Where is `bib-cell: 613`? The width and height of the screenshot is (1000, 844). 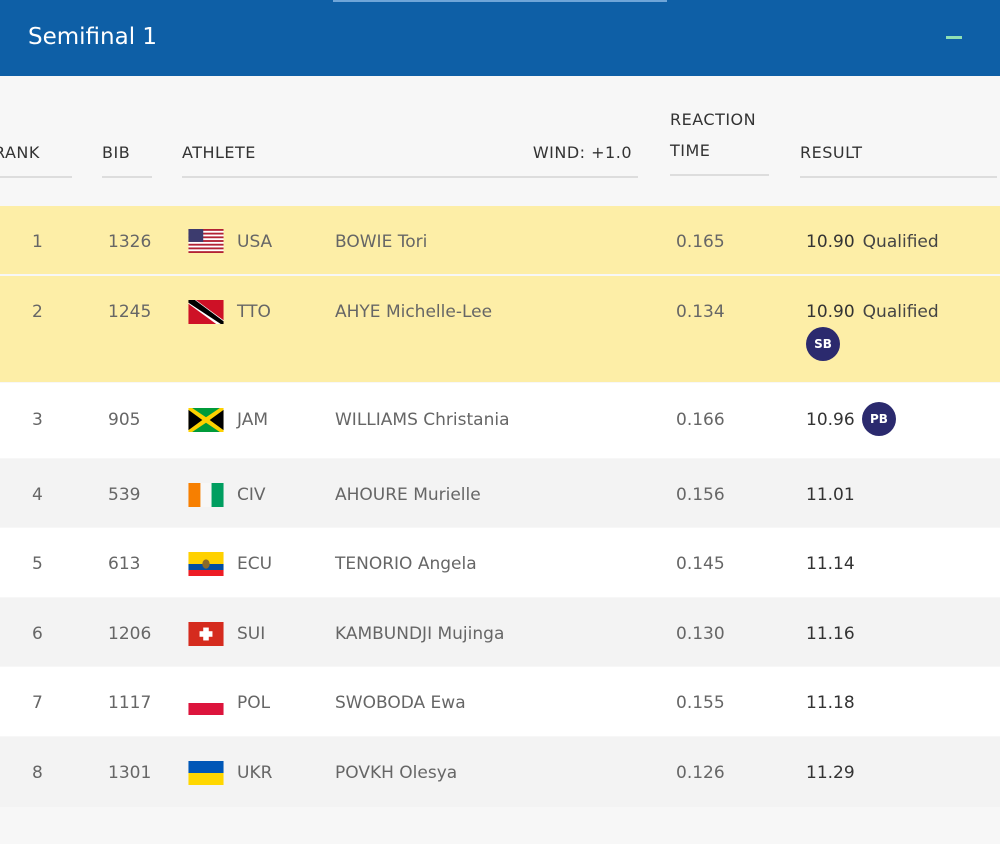 bib-cell: 613 is located at coordinates (124, 564).